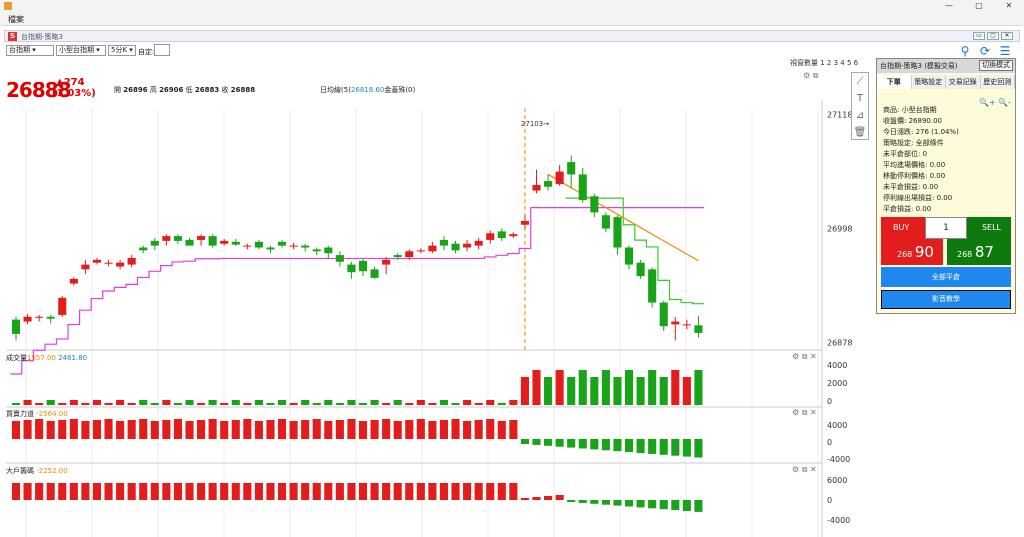 The width and height of the screenshot is (1024, 537). Describe the element at coordinates (894, 82) in the screenshot. I see `tab-order: 下單` at that location.